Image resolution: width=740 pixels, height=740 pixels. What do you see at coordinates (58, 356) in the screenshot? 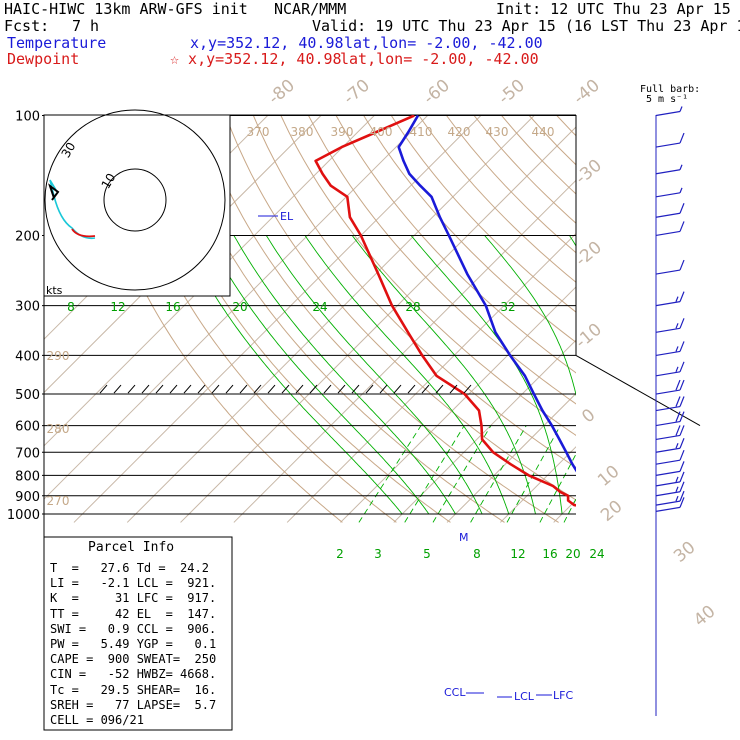
I see `isentrope-tick-label: 290` at bounding box center [58, 356].